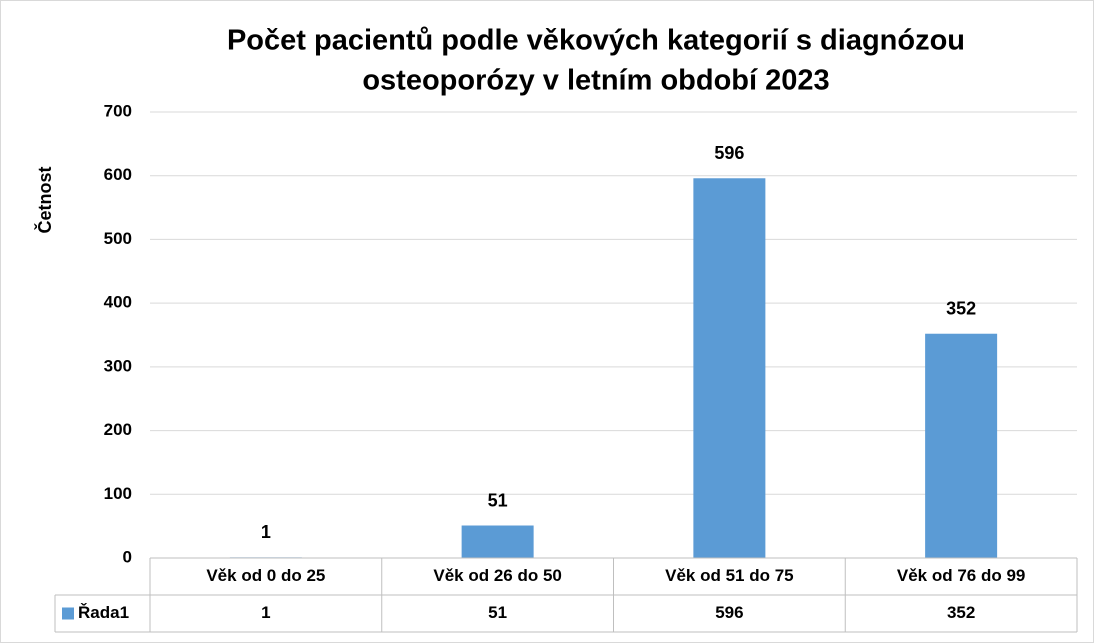 The height and width of the screenshot is (643, 1094). Describe the element at coordinates (497, 575) in the screenshot. I see `x-tick-label: Věk od 26 do 50` at that location.